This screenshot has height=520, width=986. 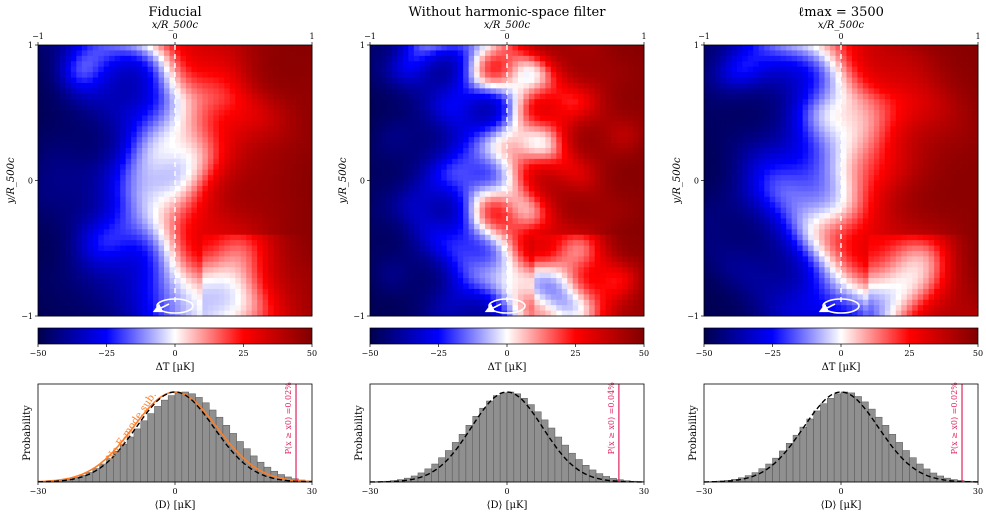 What do you see at coordinates (38, 353) in the screenshot?
I see `colorbar-tick-label: −50` at bounding box center [38, 353].